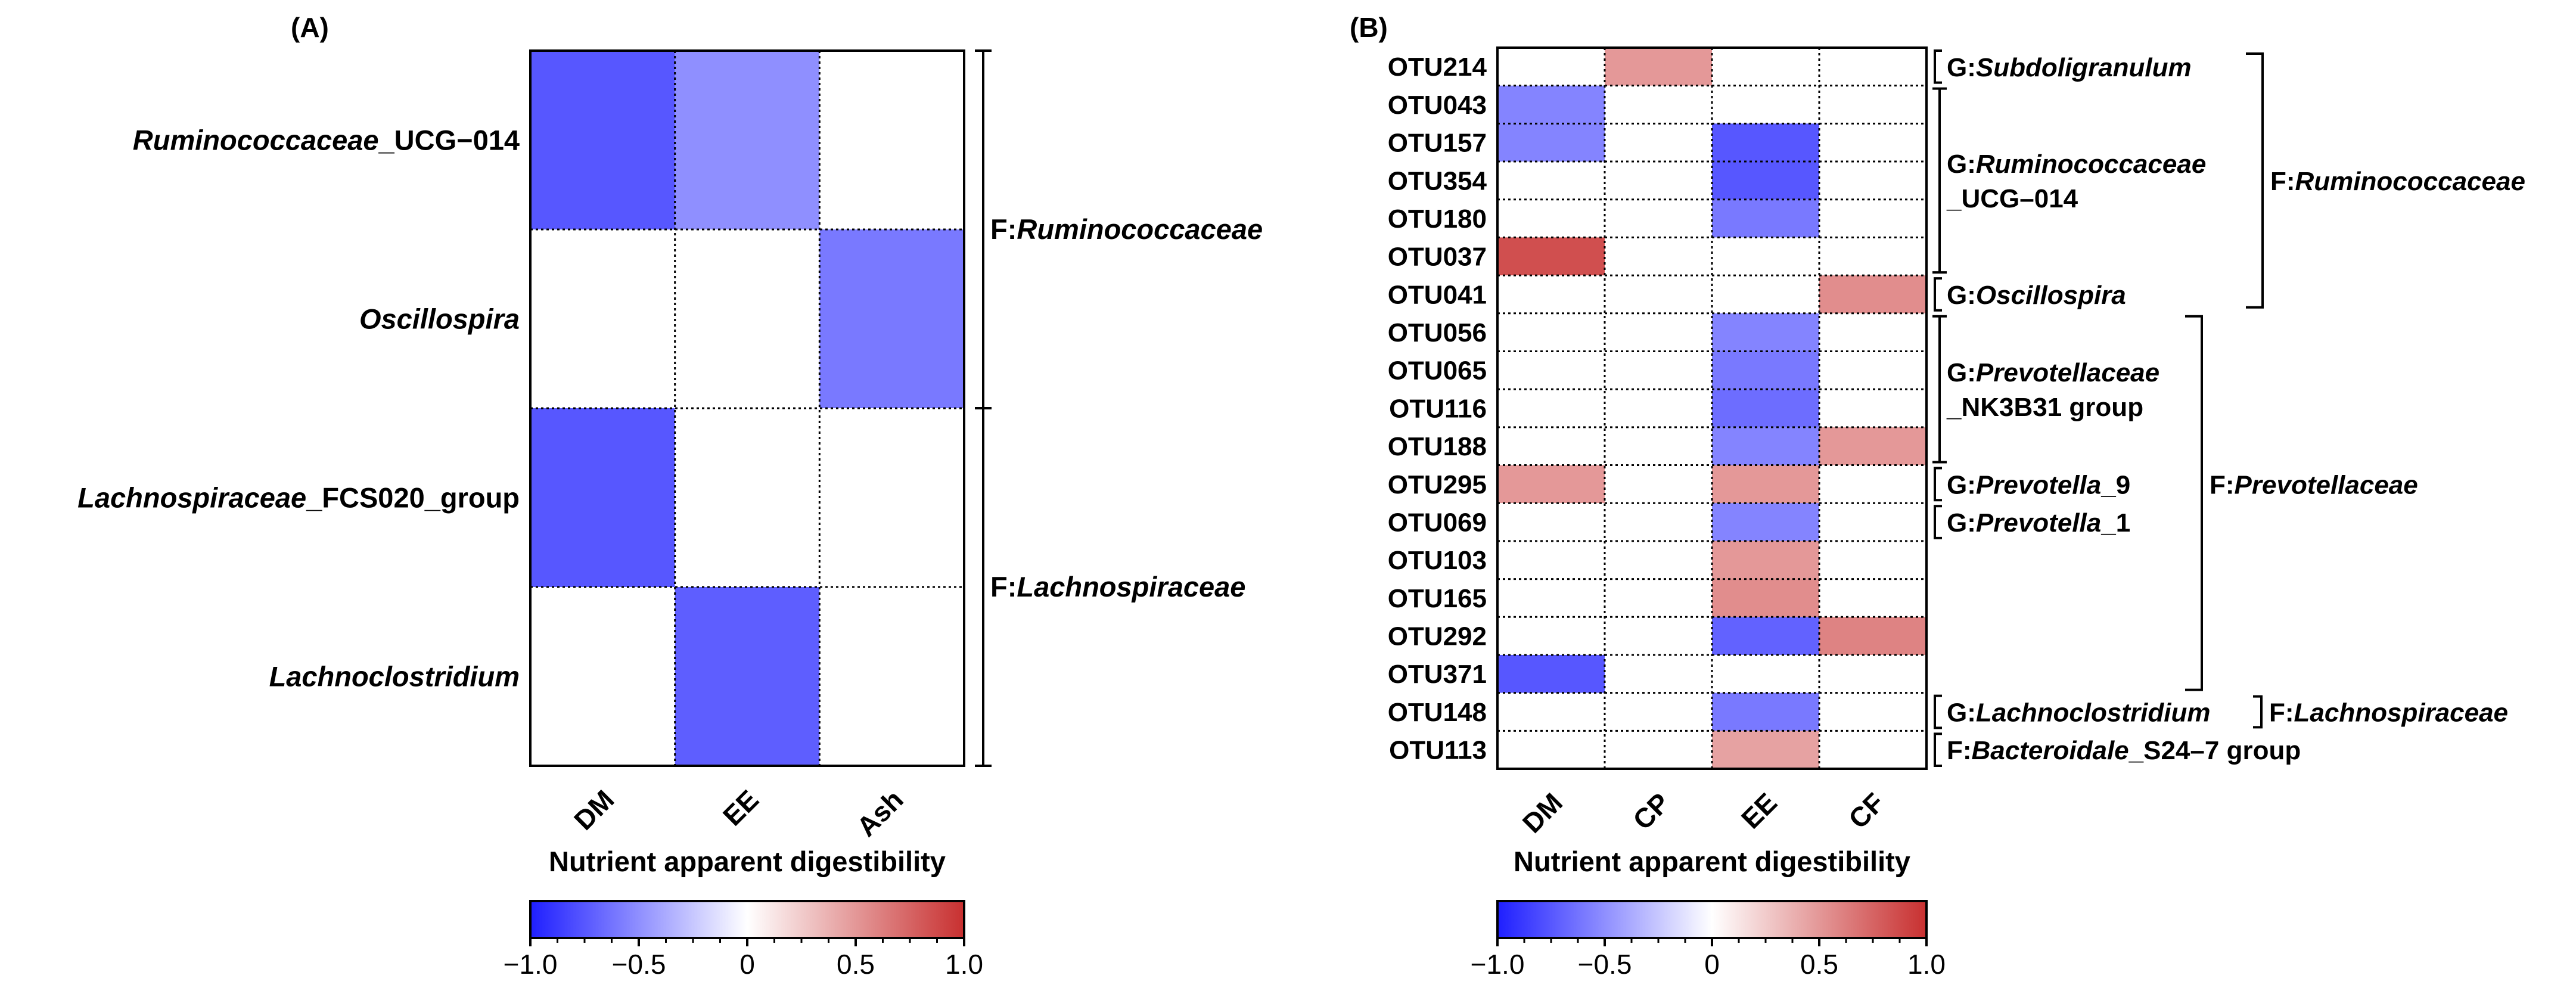 The image size is (2576, 997). What do you see at coordinates (2039, 523) in the screenshot?
I see `label-part: Prevotella` at bounding box center [2039, 523].